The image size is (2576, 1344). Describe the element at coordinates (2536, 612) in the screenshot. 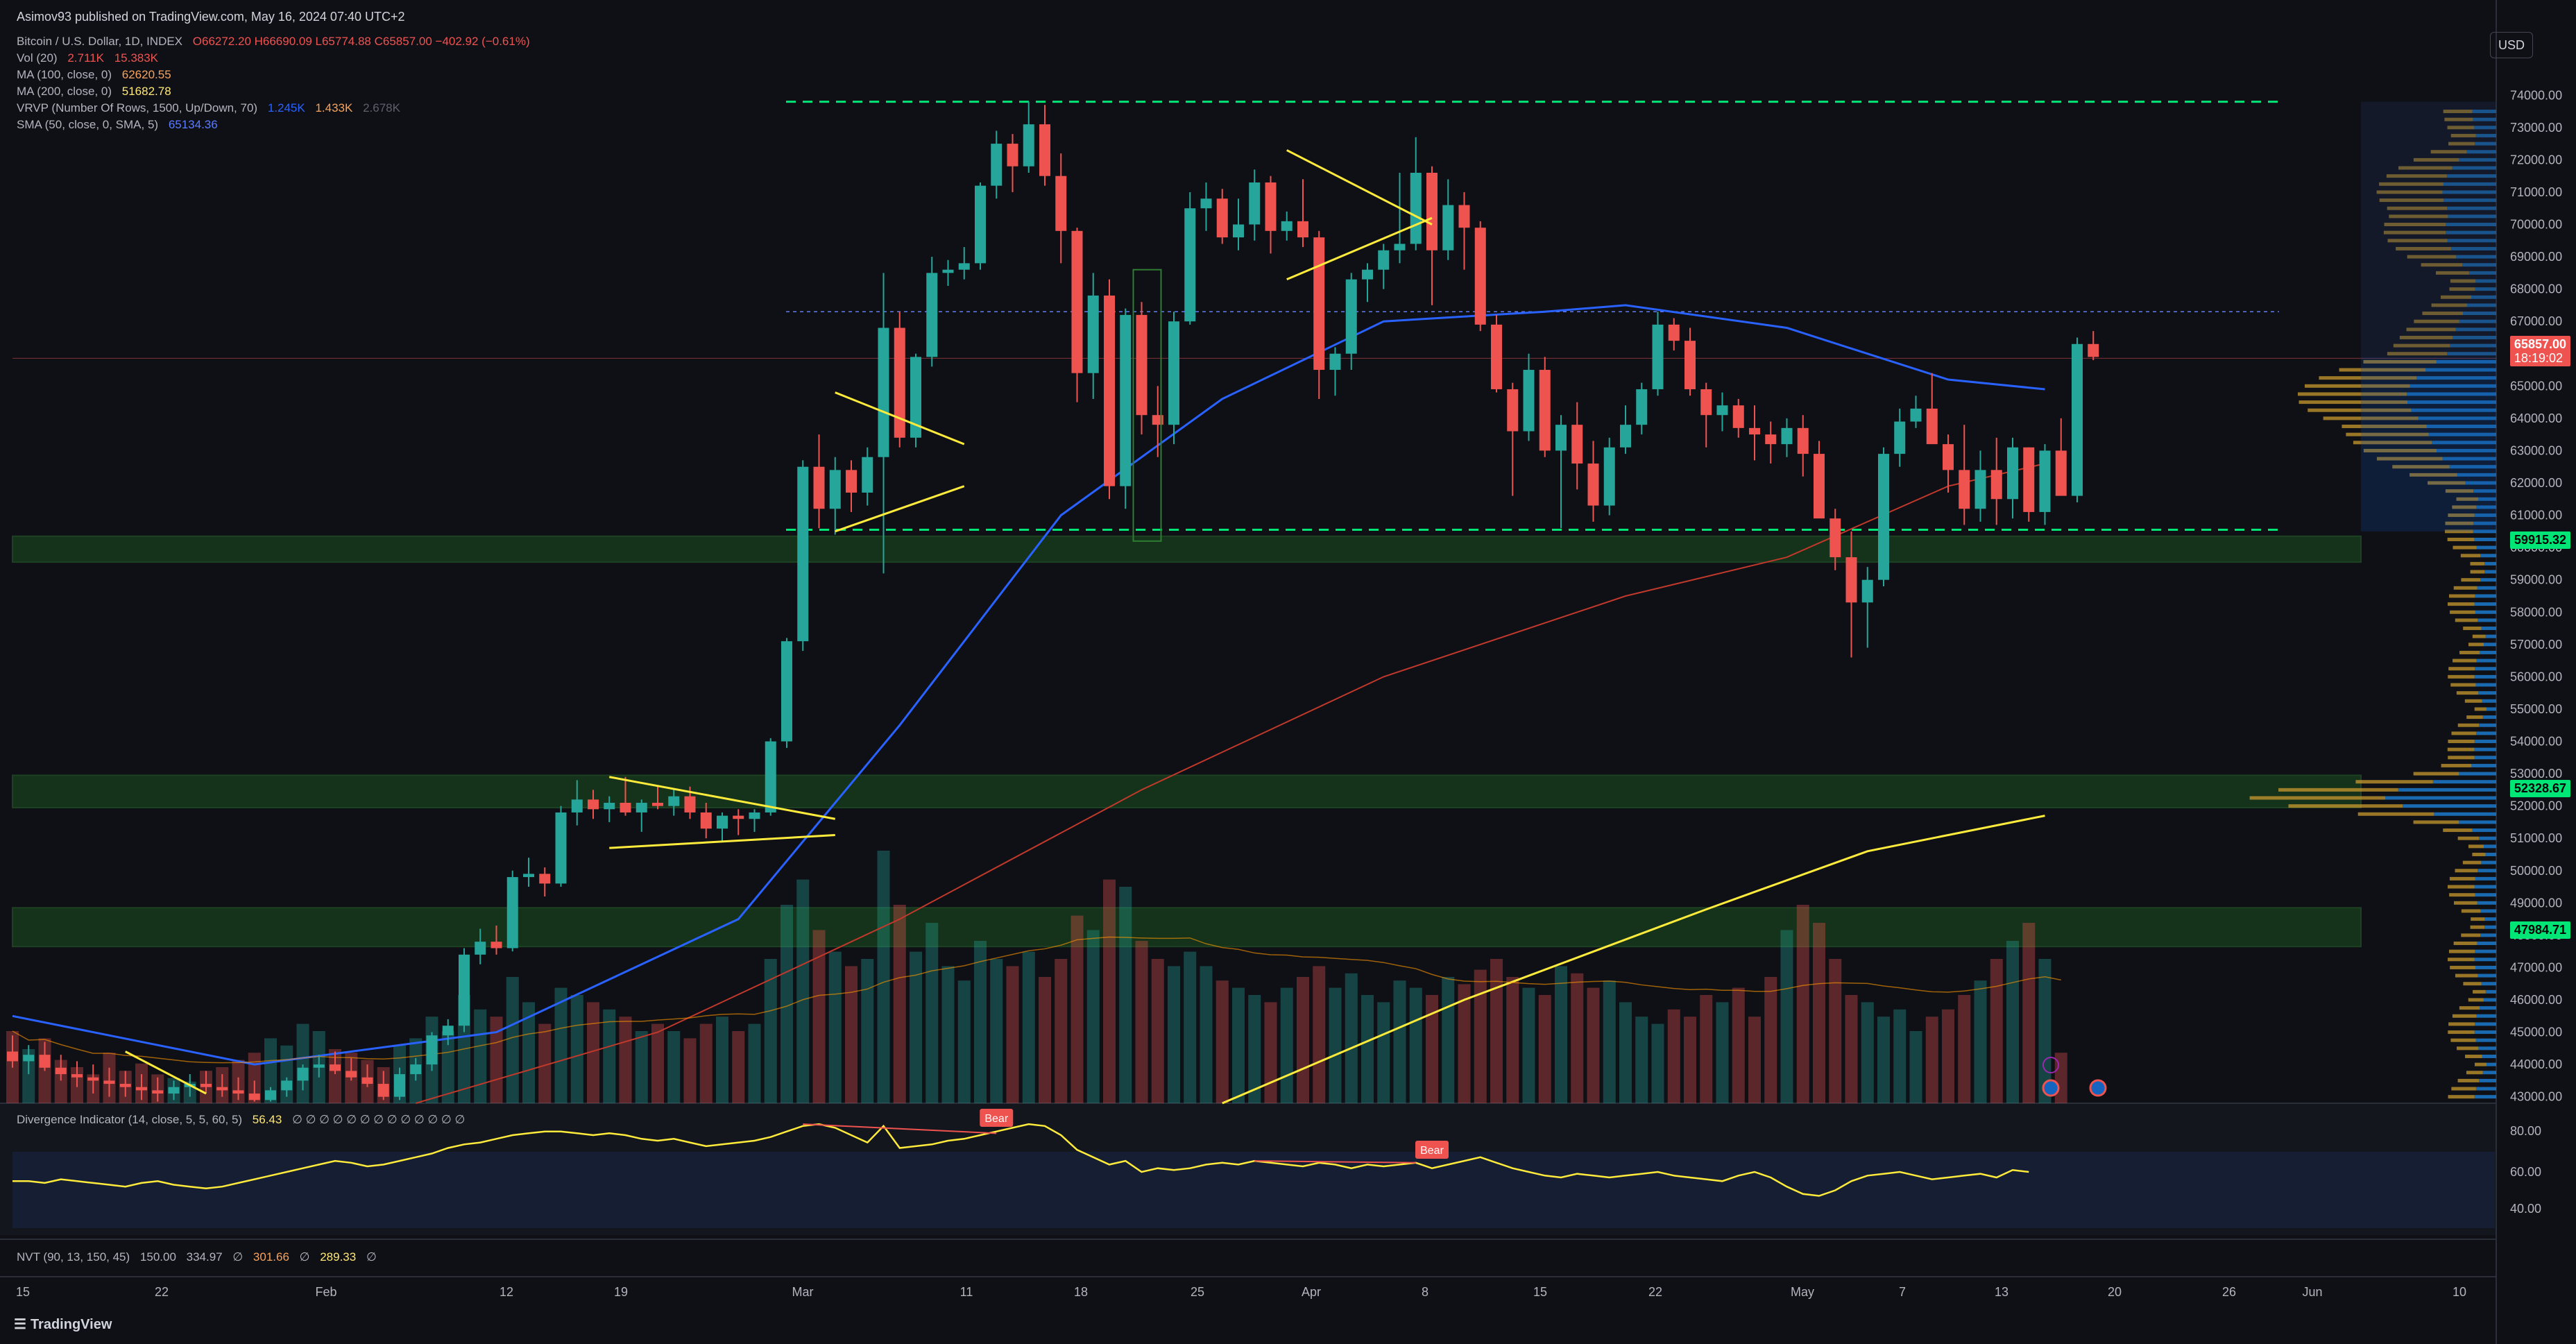

I see `price-tick-label: 58000.00` at that location.